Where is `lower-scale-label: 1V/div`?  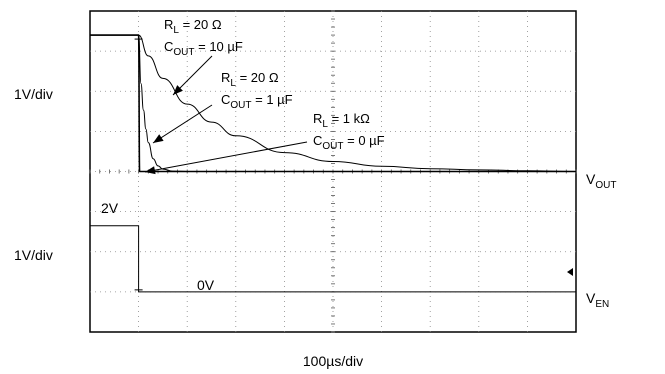
lower-scale-label: 1V/div is located at coordinates (33, 255).